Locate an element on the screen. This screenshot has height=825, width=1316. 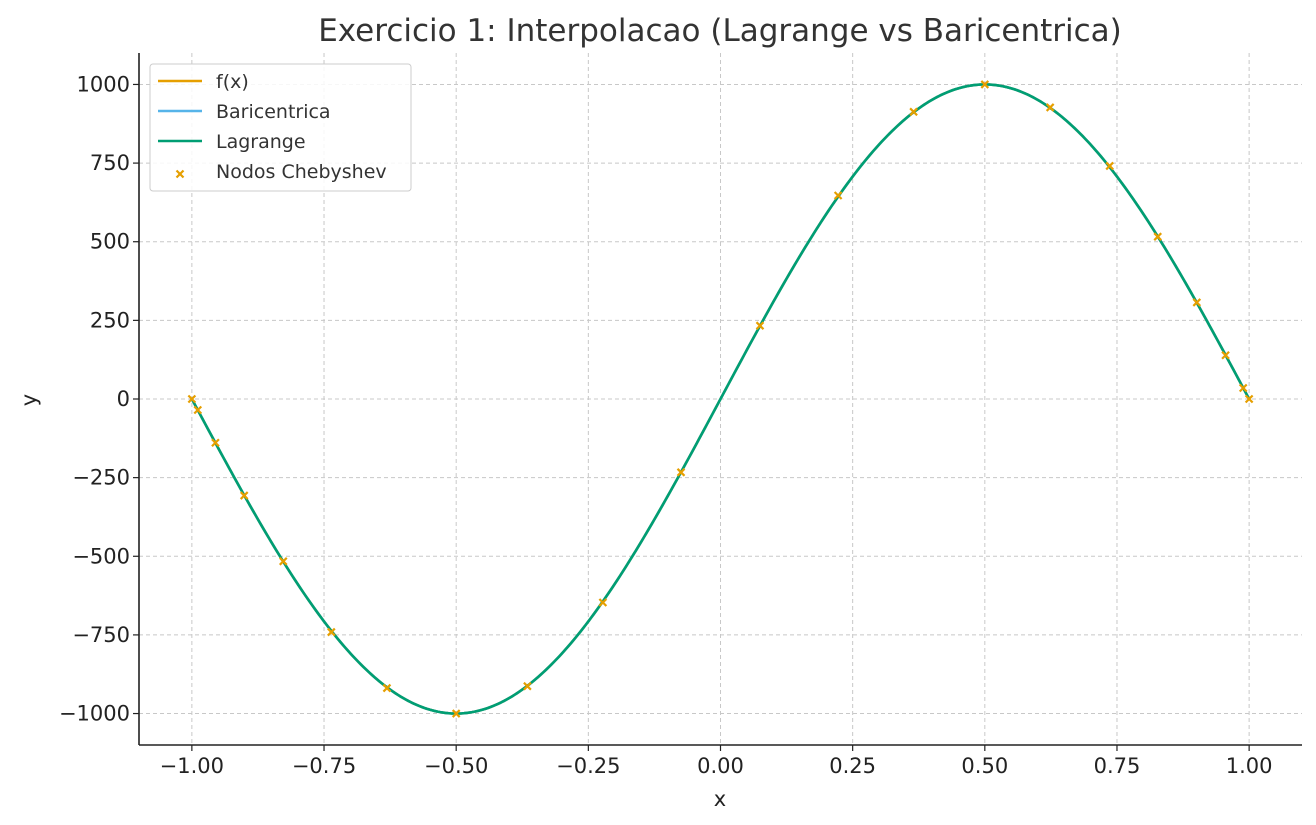
x-tick-label: −0.75 is located at coordinates (324, 766).